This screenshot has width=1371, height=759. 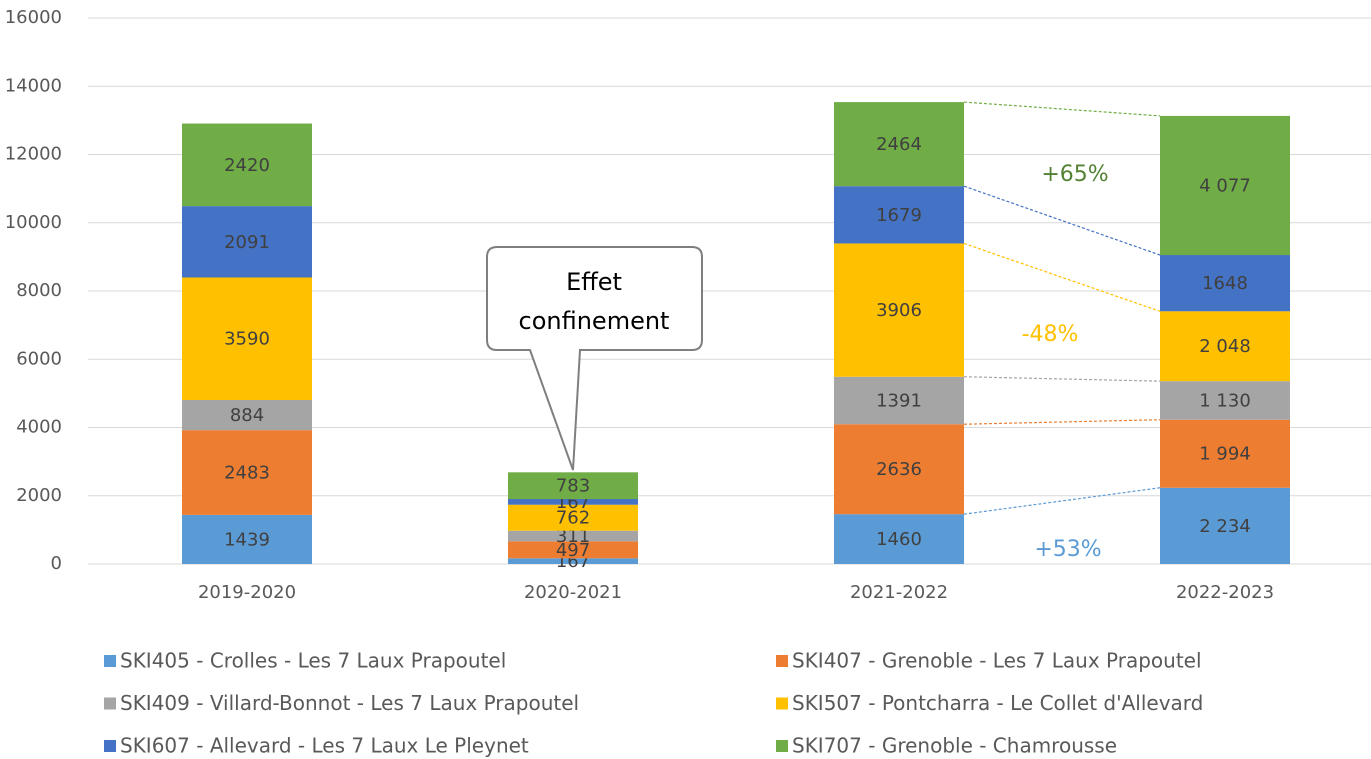 What do you see at coordinates (1225, 592) in the screenshot?
I see `x-tick-label: 2022-2023` at bounding box center [1225, 592].